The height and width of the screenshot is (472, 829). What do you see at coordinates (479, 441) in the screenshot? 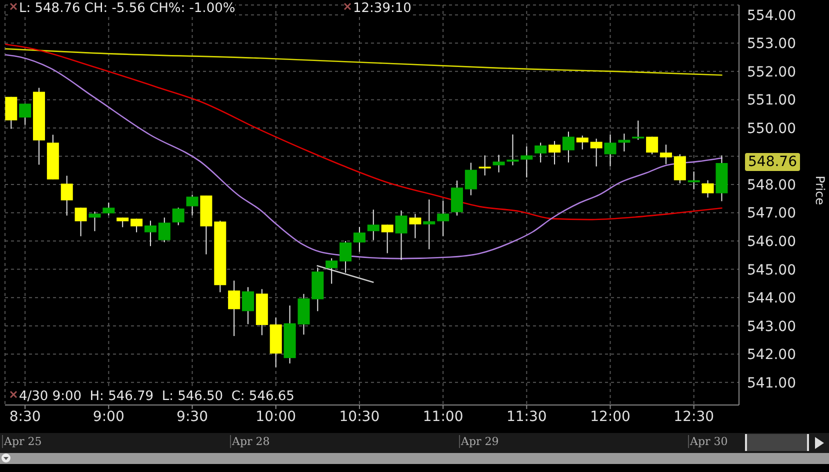
I see `text: Apr 29` at bounding box center [479, 441].